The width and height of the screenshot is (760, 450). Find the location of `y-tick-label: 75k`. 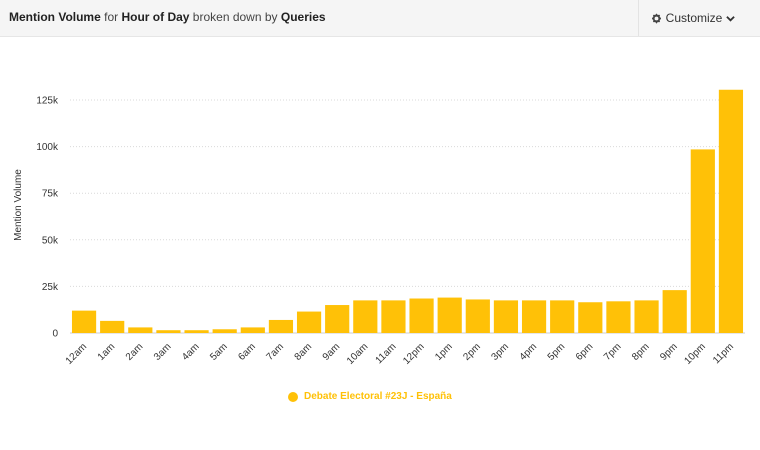

y-tick-label: 75k is located at coordinates (50, 194).